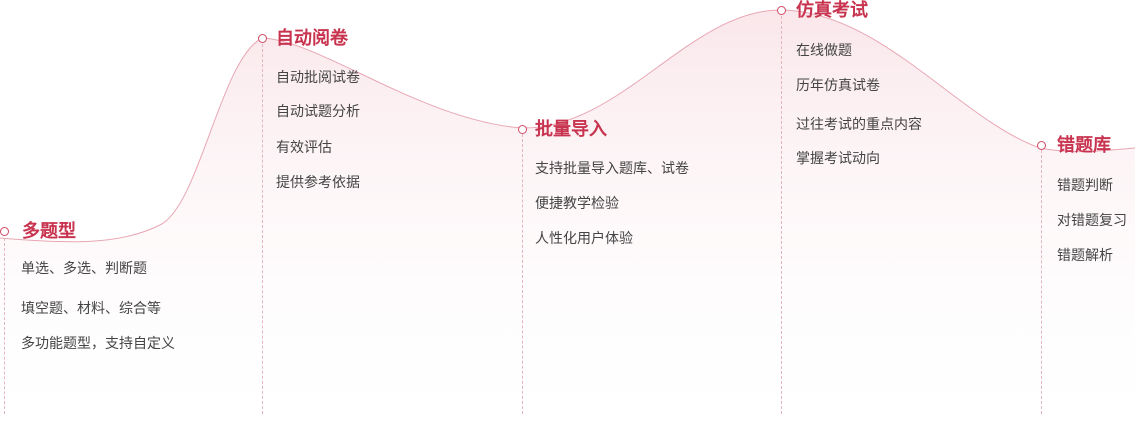  Describe the element at coordinates (318, 183) in the screenshot. I see `stage-item: 提供参考依据` at that location.